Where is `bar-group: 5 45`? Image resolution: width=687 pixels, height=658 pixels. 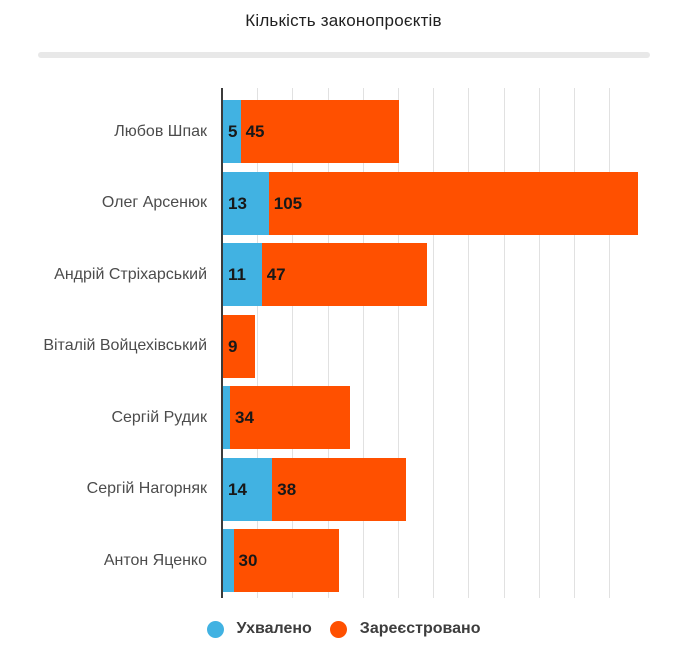
bar-group: 5 45 is located at coordinates (311, 132).